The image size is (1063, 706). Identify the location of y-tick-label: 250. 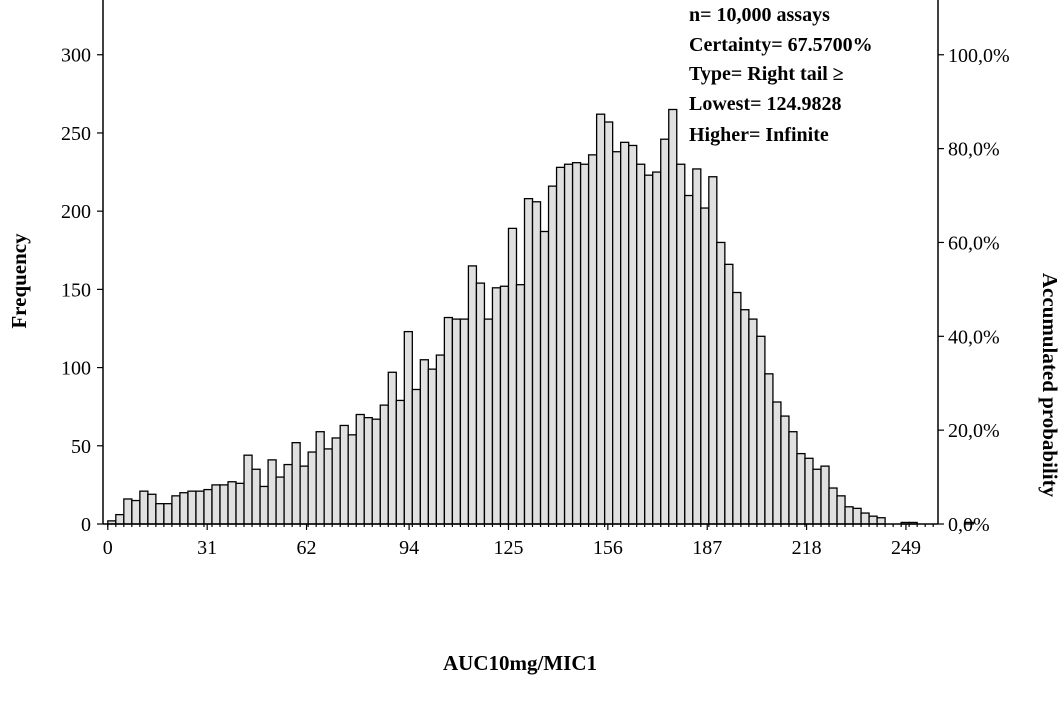
(76, 134).